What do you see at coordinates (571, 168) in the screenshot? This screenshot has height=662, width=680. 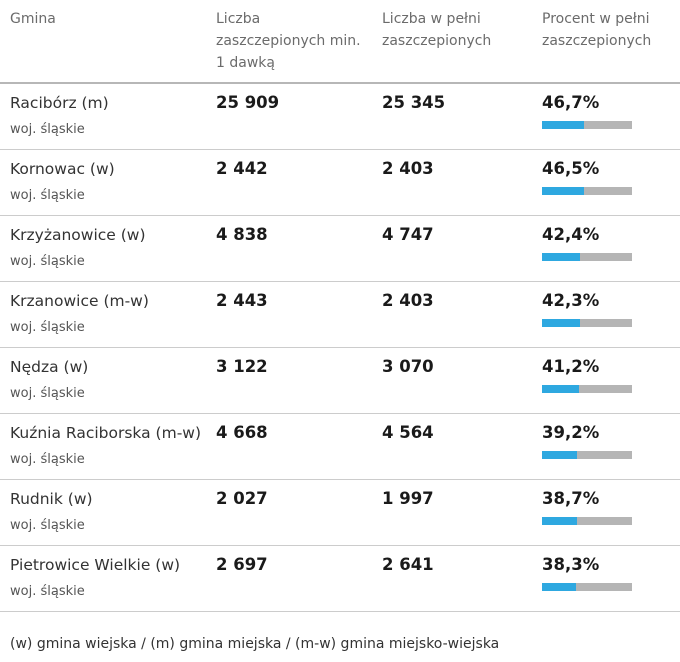 I see `percent-value: 46,5%` at bounding box center [571, 168].